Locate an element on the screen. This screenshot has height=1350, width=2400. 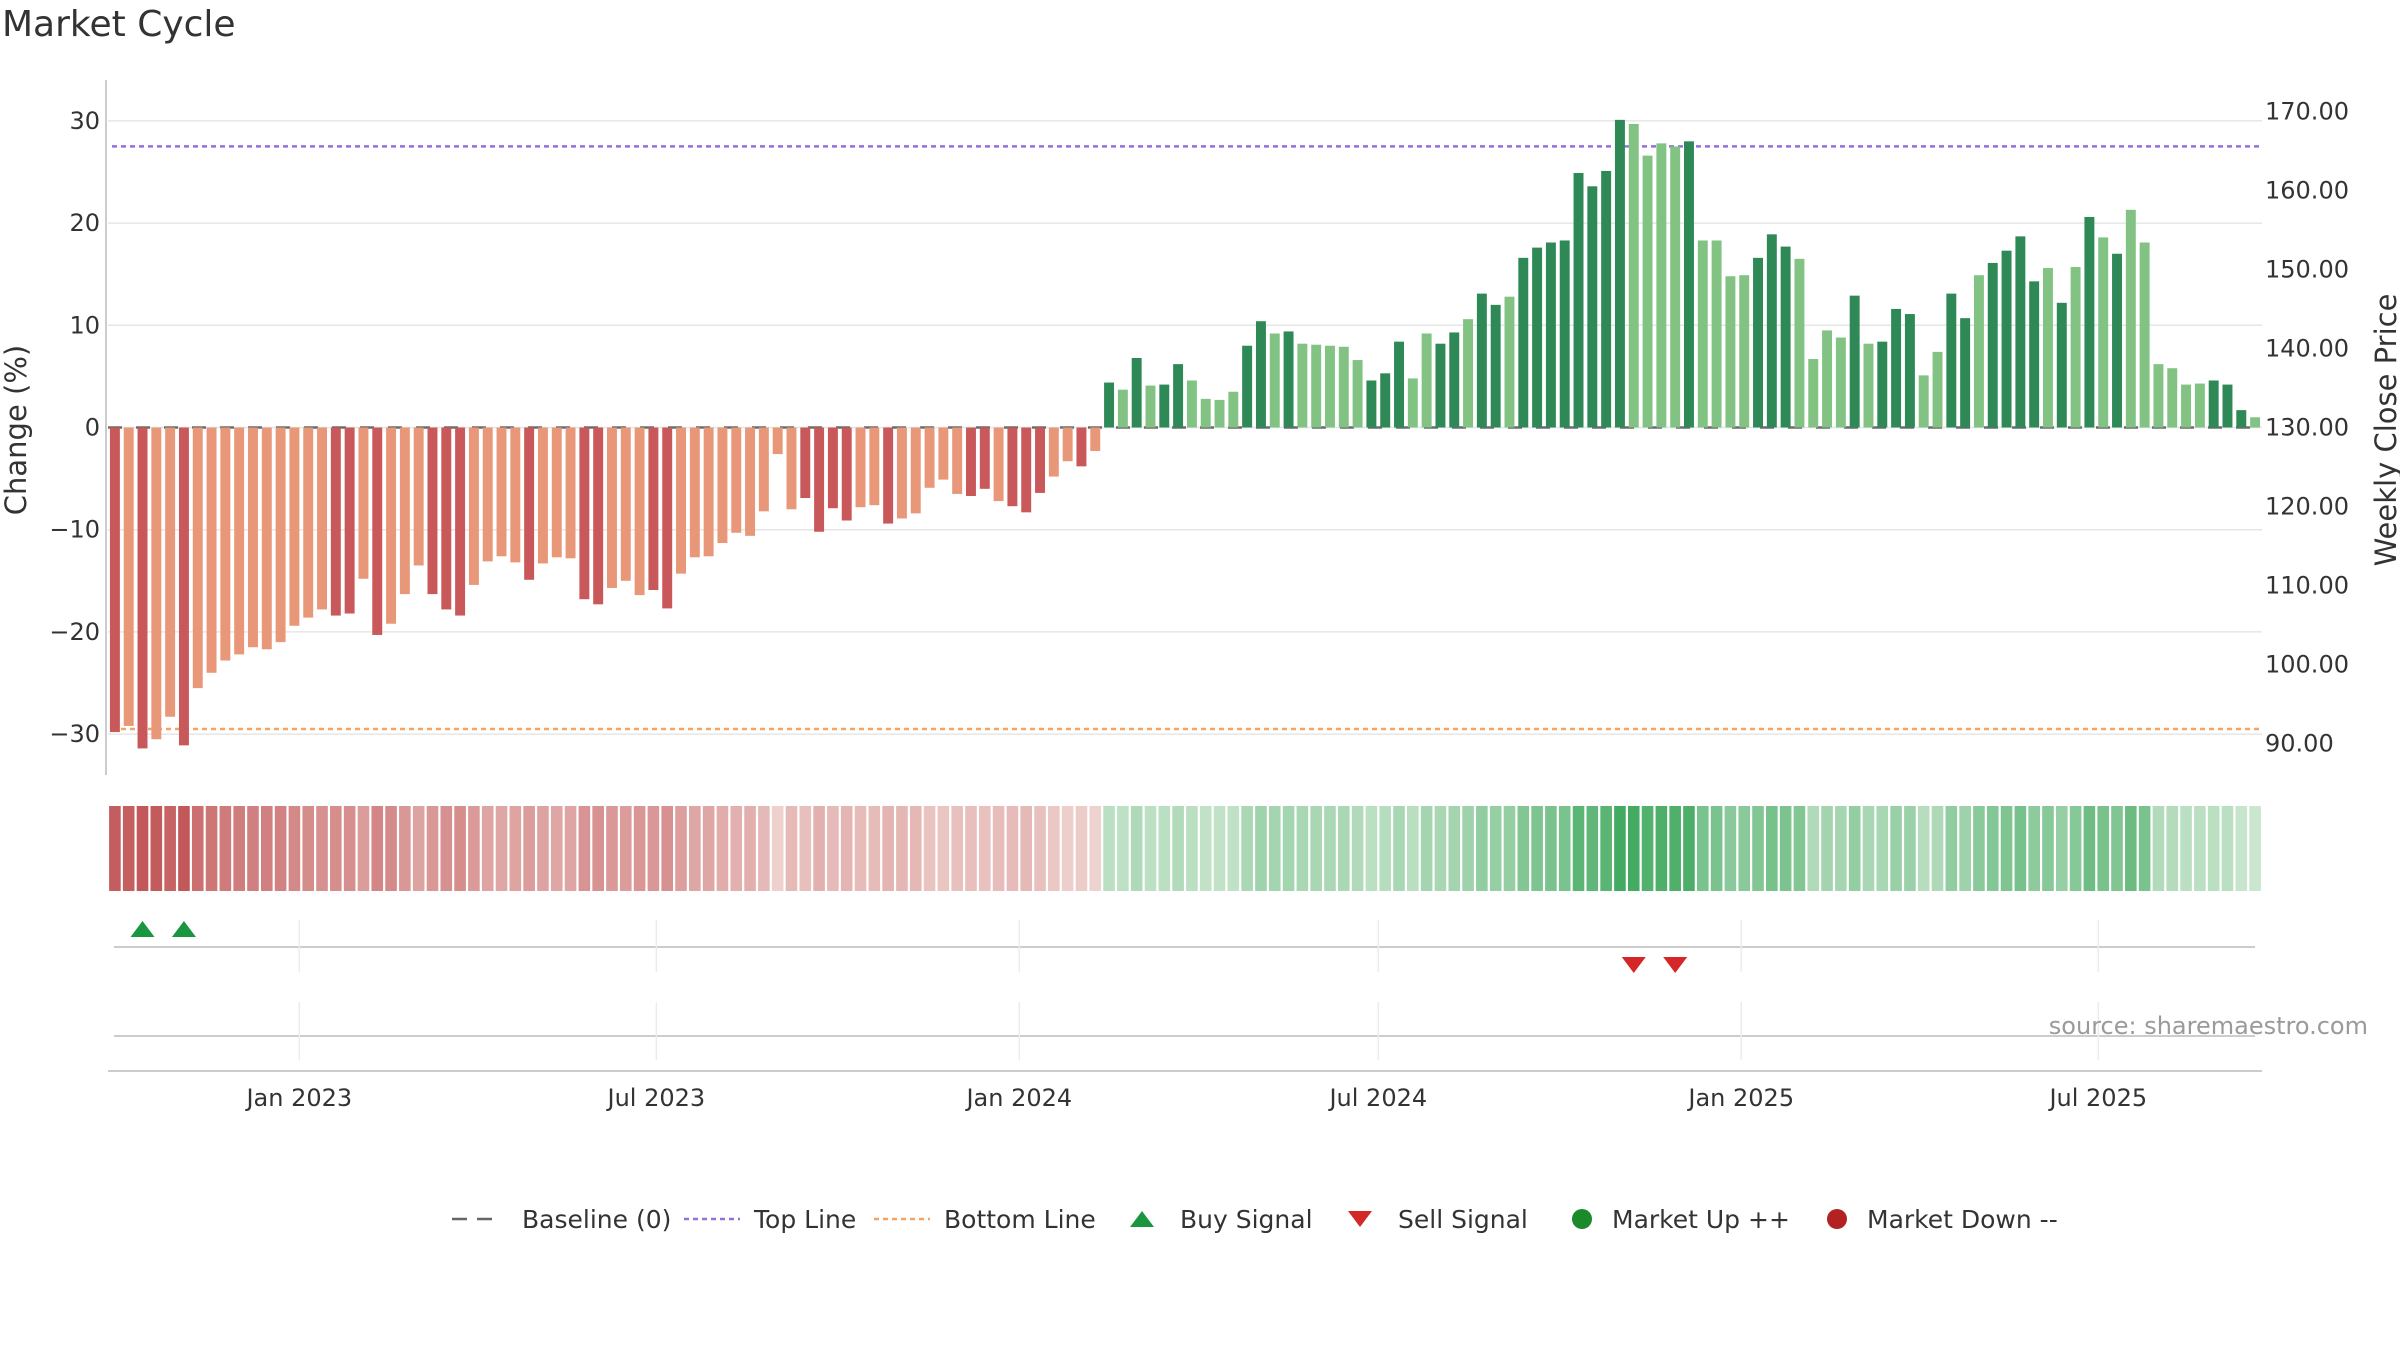
y-tick-label: −30 is located at coordinates (74, 734).